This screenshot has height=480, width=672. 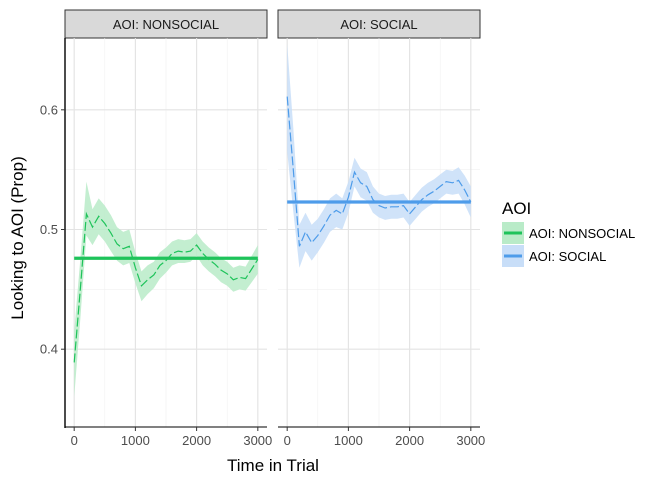 I want to click on legend-label: AOI: SOCIAL, so click(x=567, y=256).